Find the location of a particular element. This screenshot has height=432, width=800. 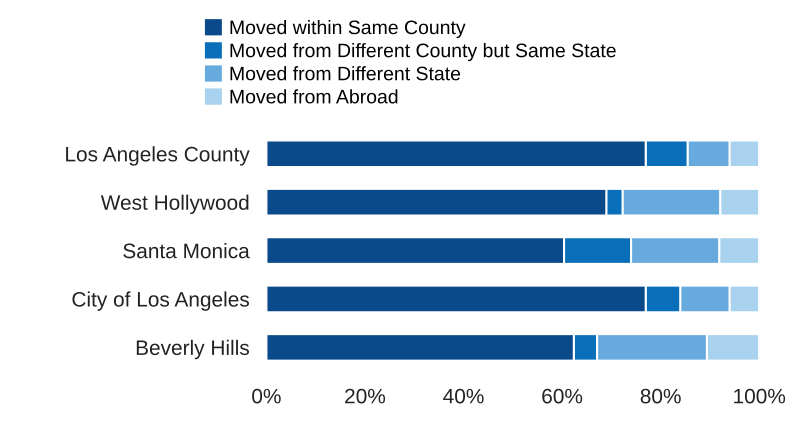

y-tick-label: Santa Monica is located at coordinates (186, 250).